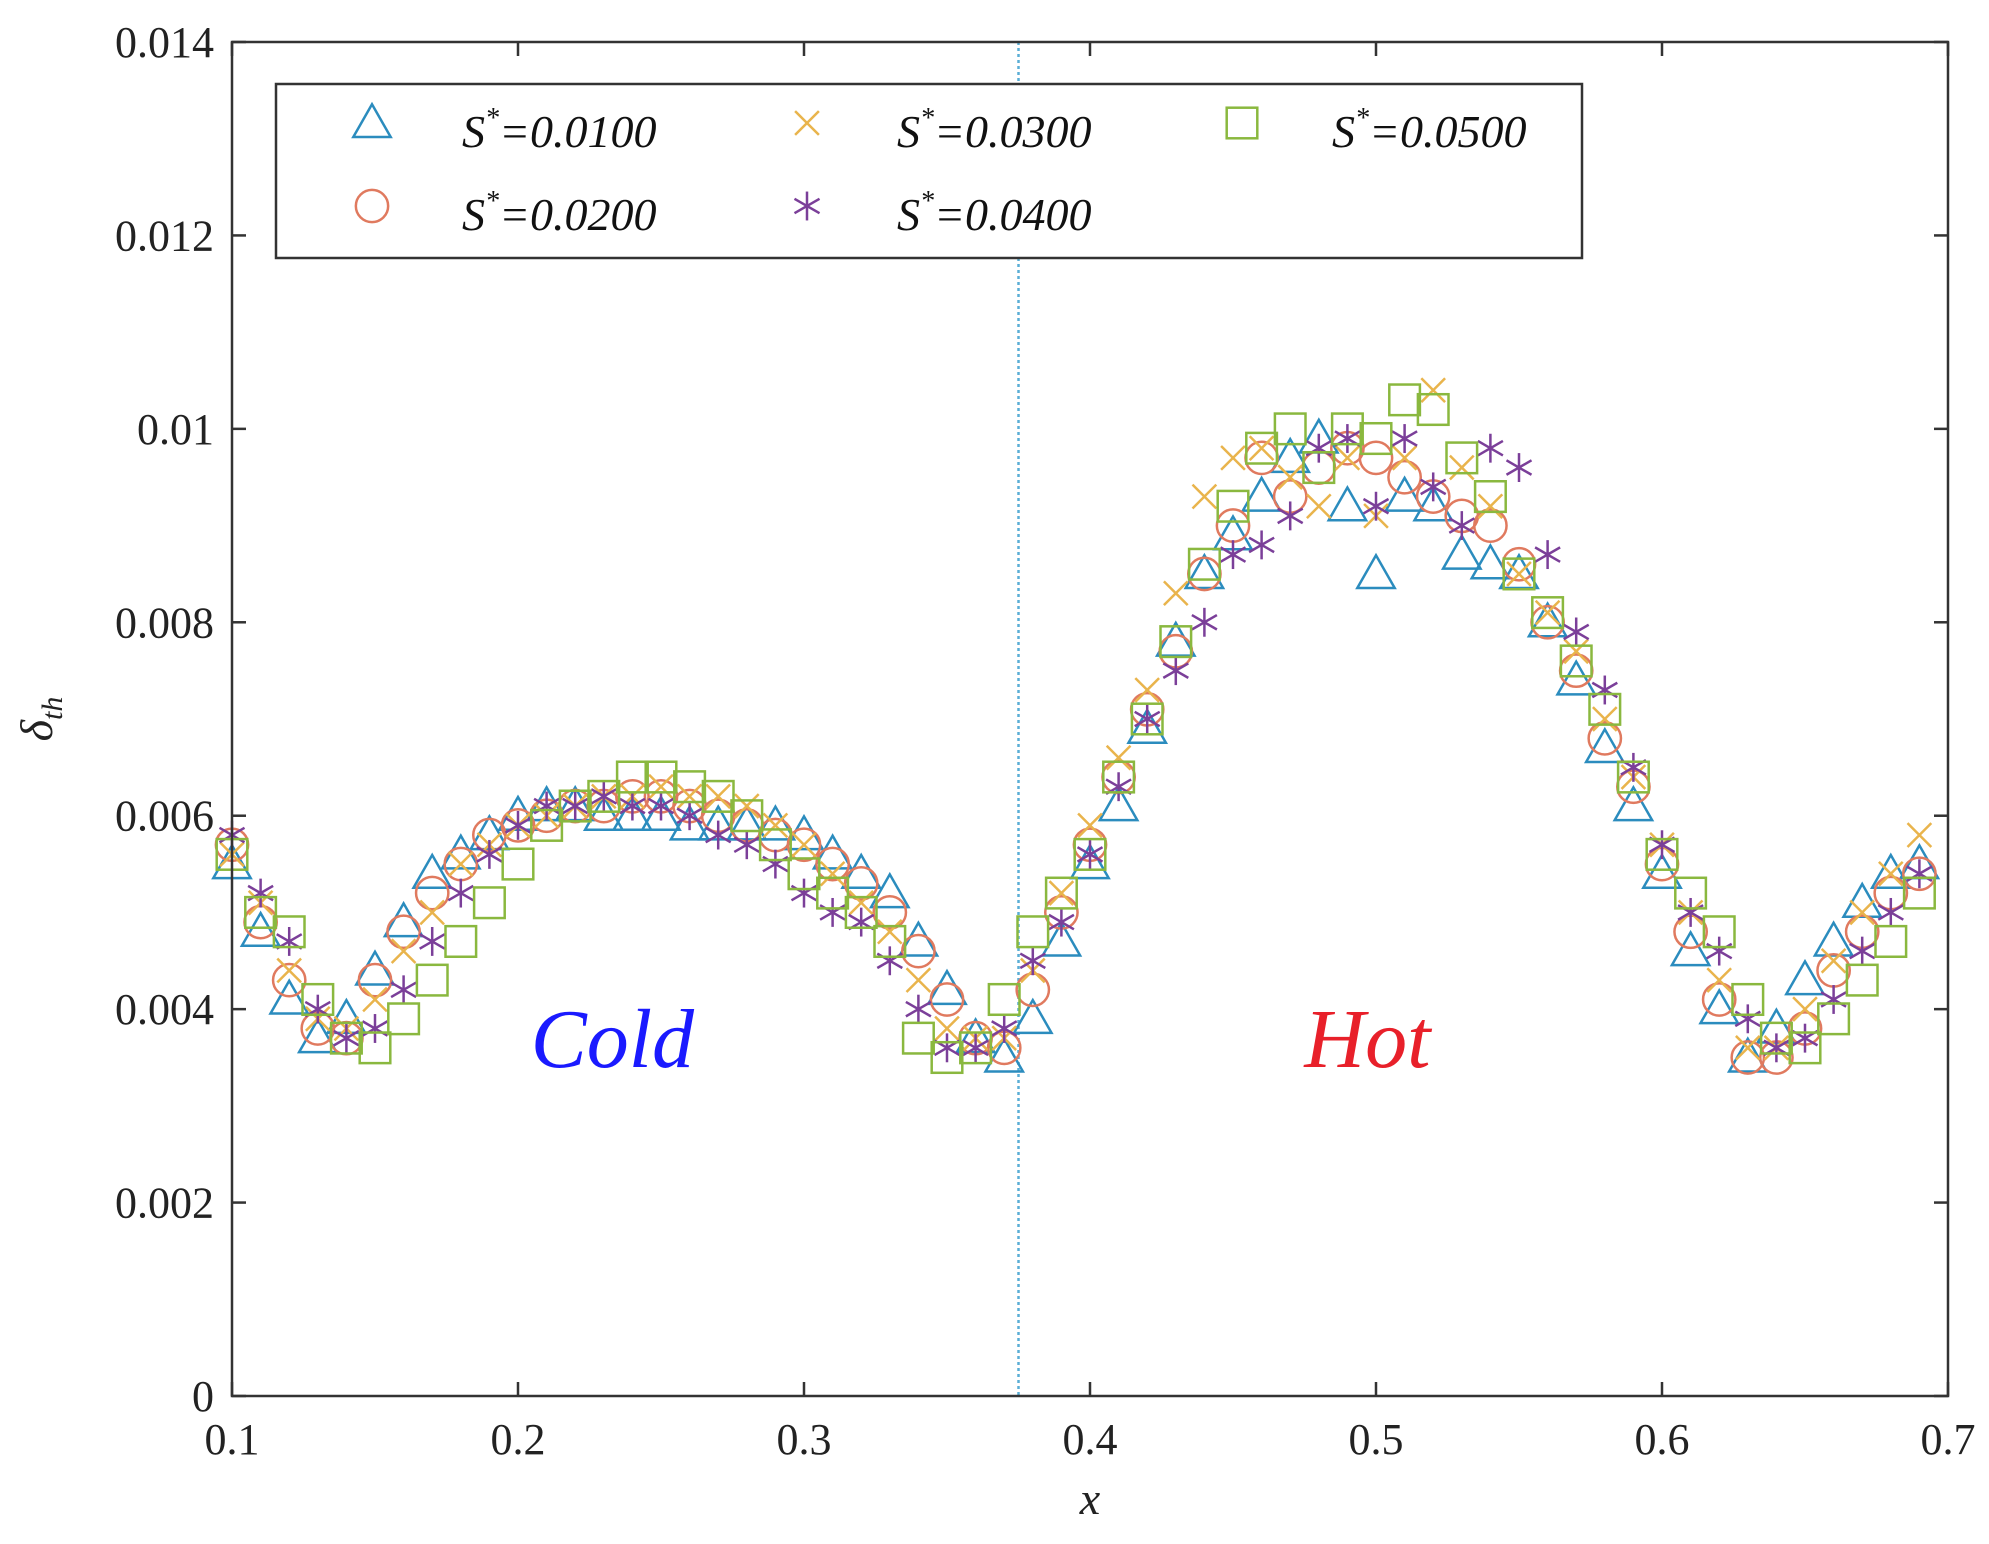 The image size is (1989, 1544). Describe the element at coordinates (164, 1009) in the screenshot. I see `y-tick-label: 0.004` at that location.